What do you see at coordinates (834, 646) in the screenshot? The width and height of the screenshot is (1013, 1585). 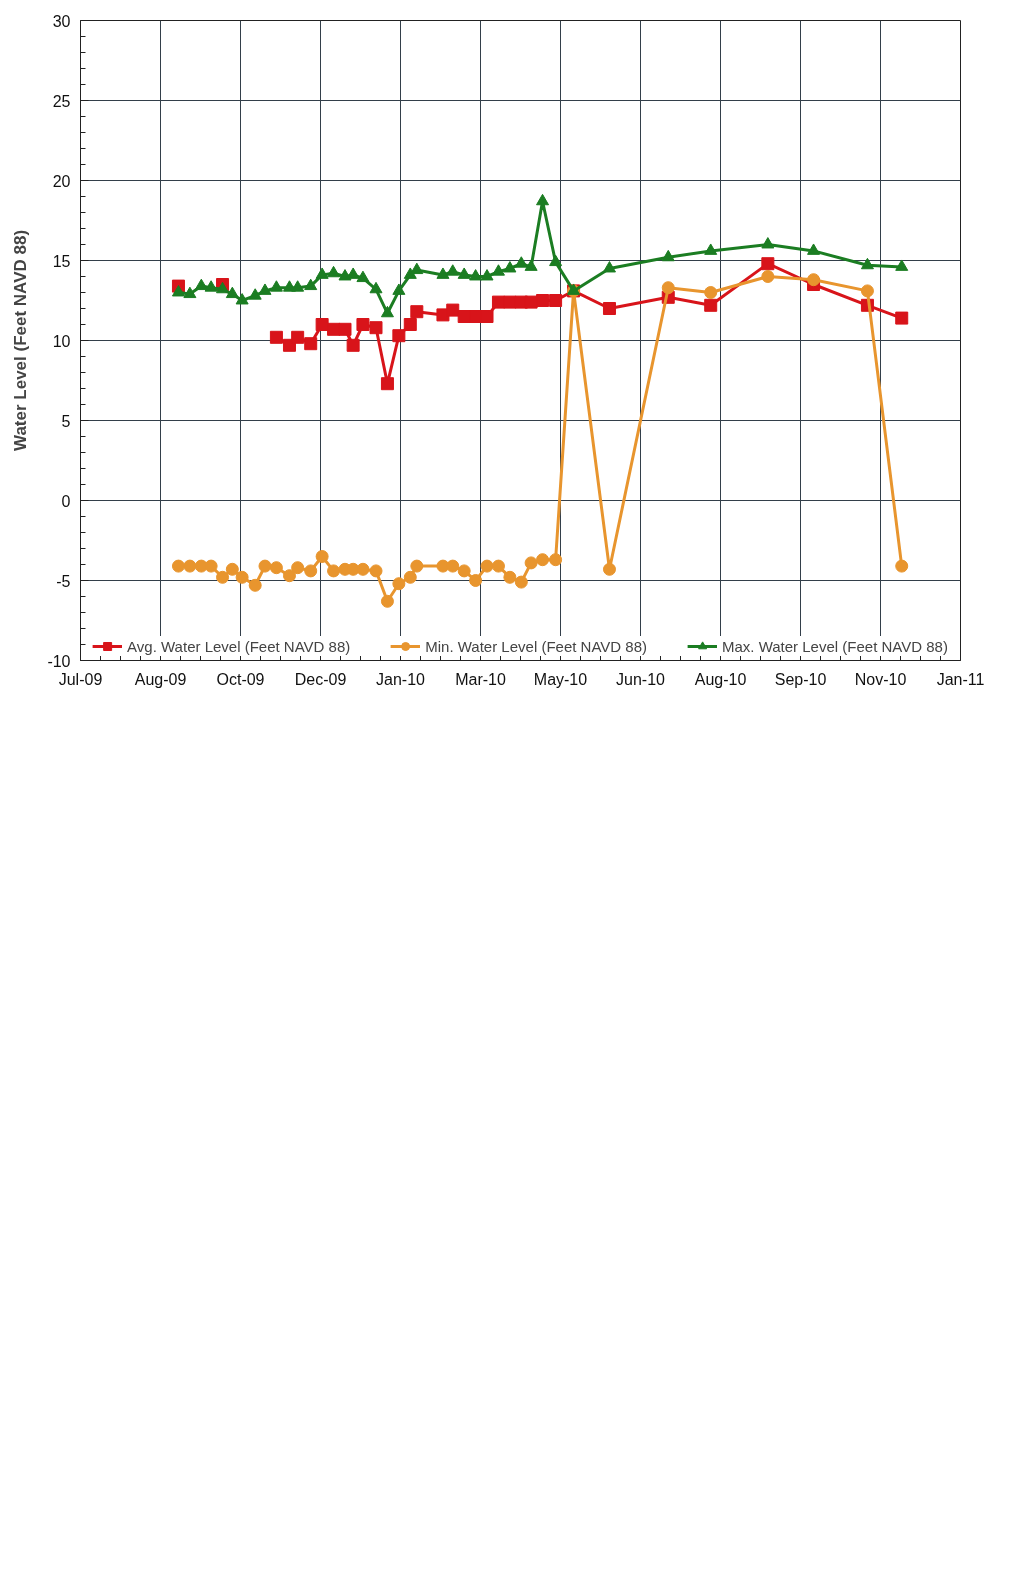 I see `legend-label: Max. Water Level (Feet NAVD 88)` at bounding box center [834, 646].